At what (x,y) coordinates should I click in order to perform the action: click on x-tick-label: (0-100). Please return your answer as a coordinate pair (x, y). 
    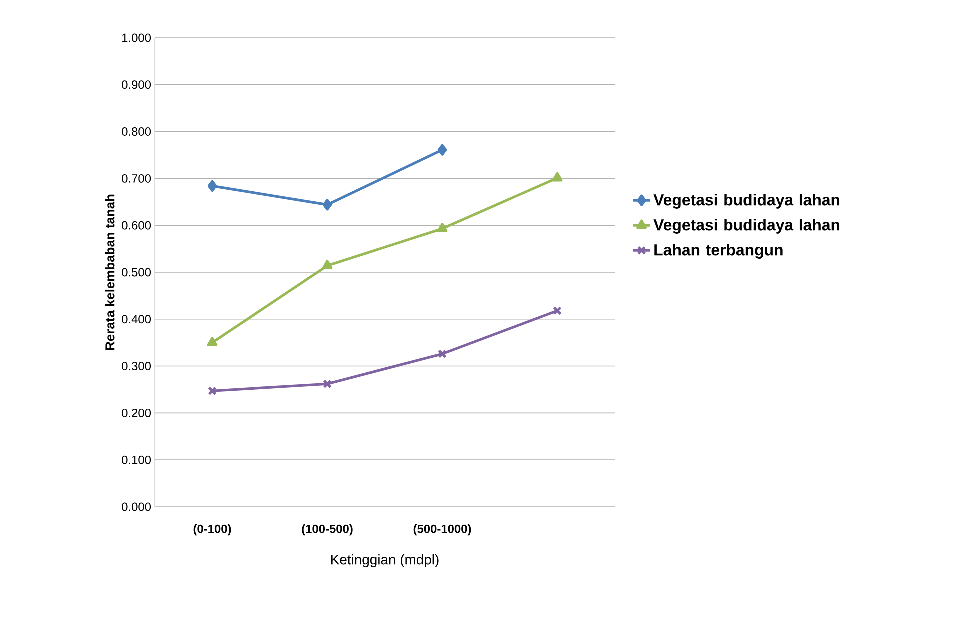
    Looking at the image, I should click on (213, 530).